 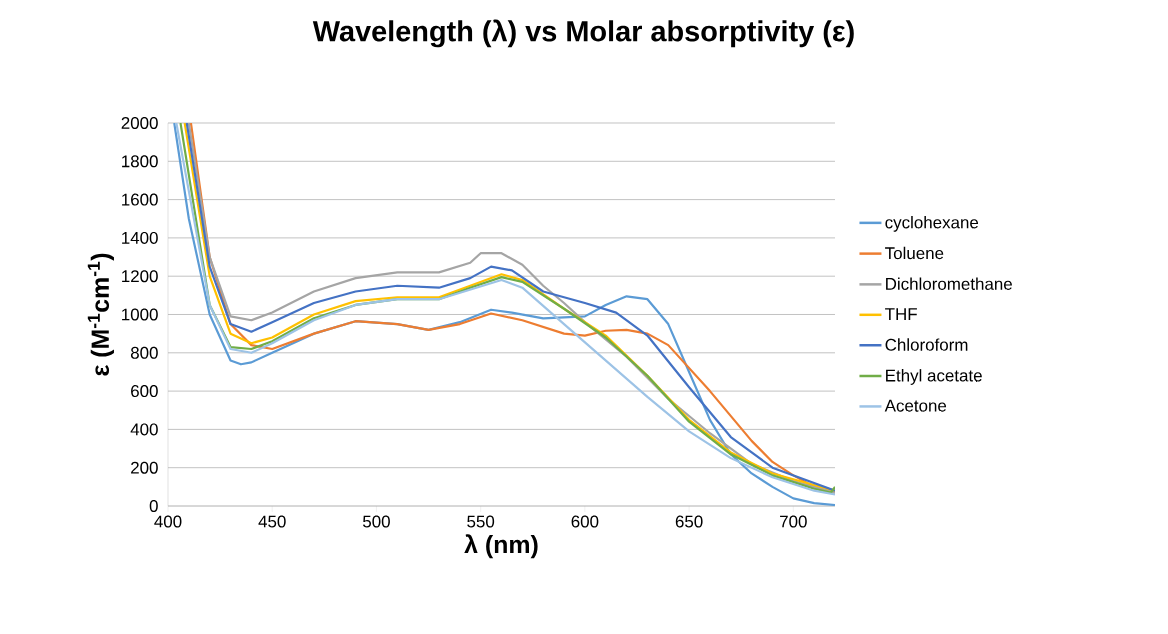 I want to click on y-tick-label: 2000, so click(x=139, y=123).